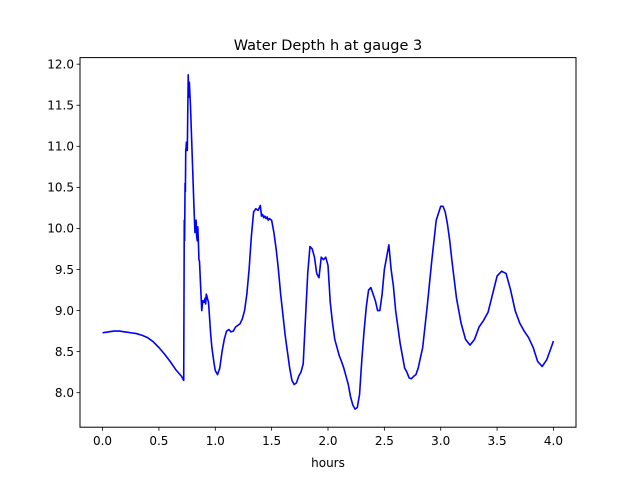 The image size is (640, 485). Describe the element at coordinates (60, 147) in the screenshot. I see `y-tick-label: 11.0` at that location.